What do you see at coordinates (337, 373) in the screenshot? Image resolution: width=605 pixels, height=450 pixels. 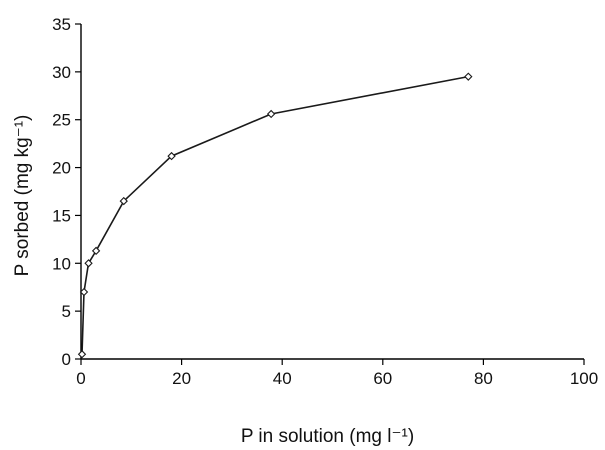 I see `x-axis-ticks: 0 20 40 60 80 100` at bounding box center [337, 373].